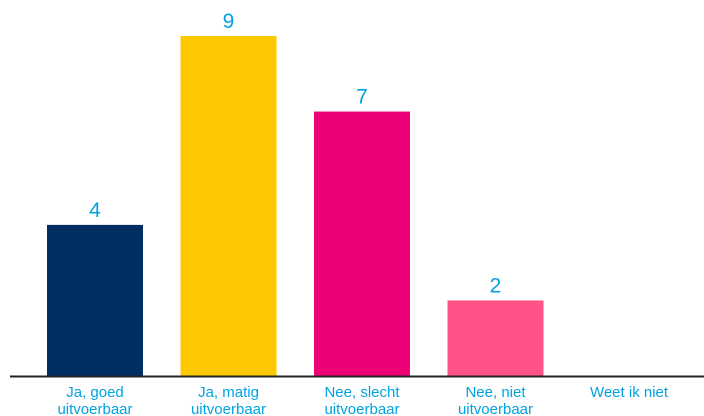 The width and height of the screenshot is (704, 416). I want to click on category-label-line: Nee, slecht, so click(362, 392).